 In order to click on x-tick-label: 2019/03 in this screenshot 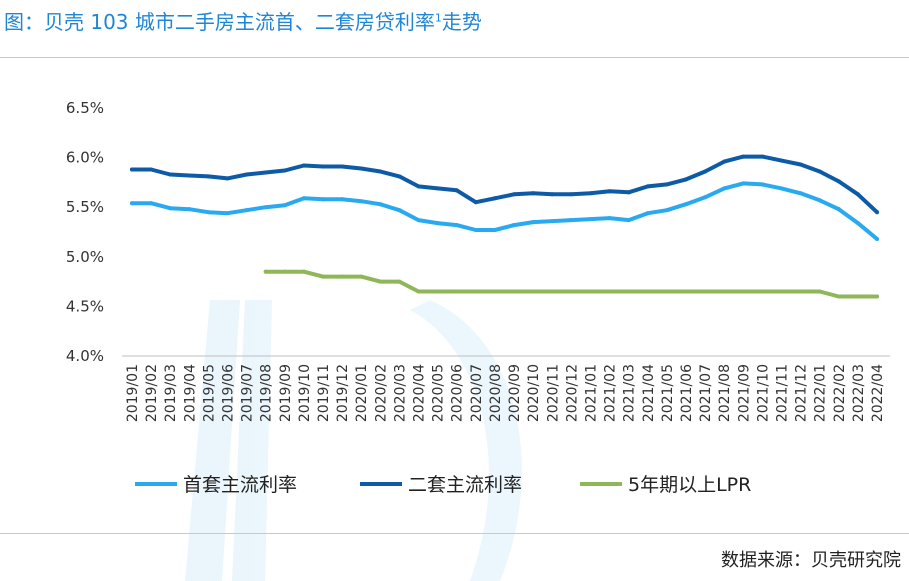, I will do `click(171, 393)`.